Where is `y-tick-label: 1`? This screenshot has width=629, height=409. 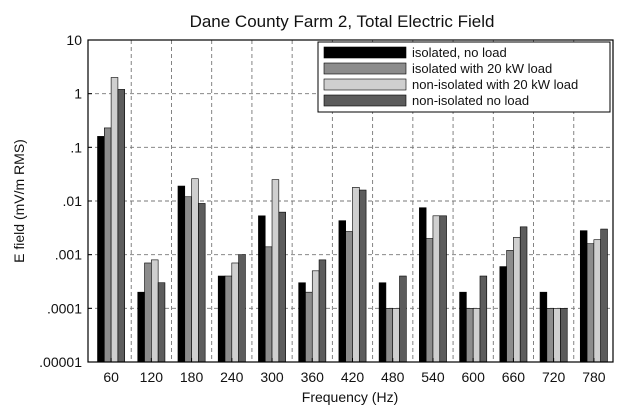
y-tick-label: 1 is located at coordinates (78, 94).